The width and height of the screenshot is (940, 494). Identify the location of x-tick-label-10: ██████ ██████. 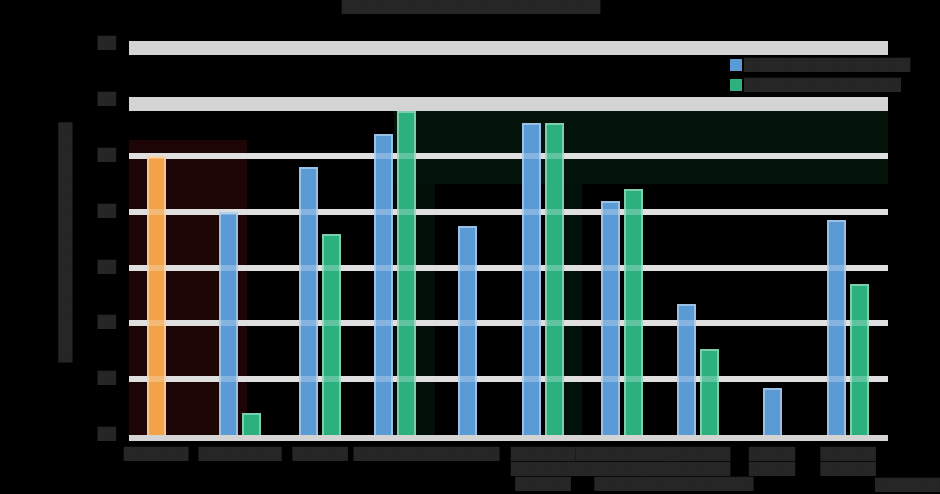
(848, 461).